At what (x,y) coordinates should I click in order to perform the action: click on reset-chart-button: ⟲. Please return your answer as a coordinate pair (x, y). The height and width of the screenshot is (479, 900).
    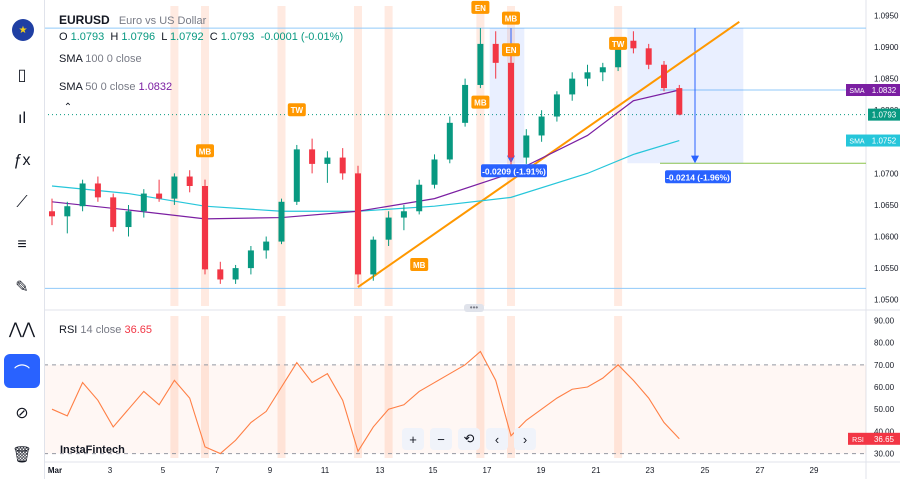
    Looking at the image, I should click on (469, 439).